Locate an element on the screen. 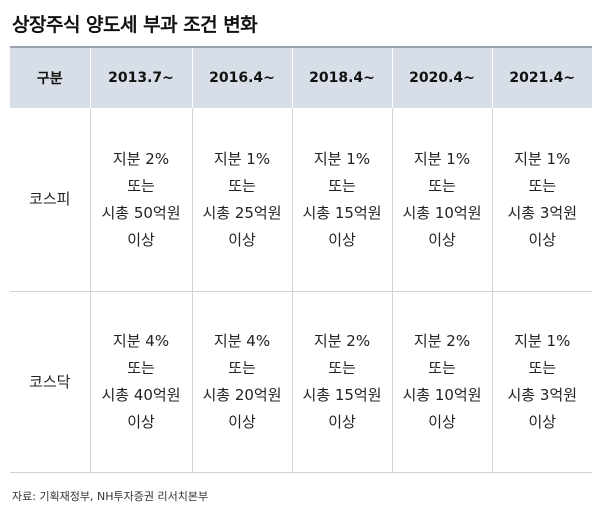 Image resolution: width=600 pixels, height=512 pixels. header-period: 2016.4~ is located at coordinates (241, 77).